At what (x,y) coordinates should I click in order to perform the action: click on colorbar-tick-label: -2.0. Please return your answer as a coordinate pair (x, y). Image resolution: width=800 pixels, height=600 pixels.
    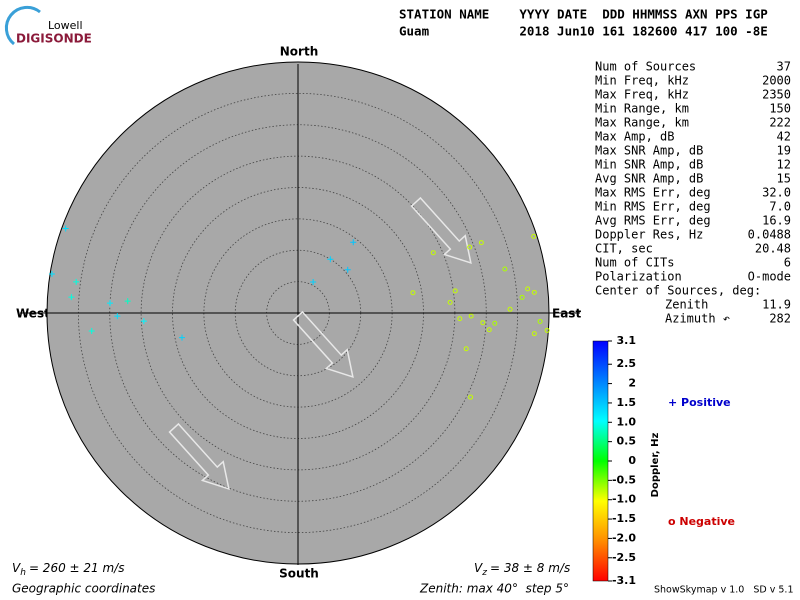
    Looking at the image, I should click on (624, 537).